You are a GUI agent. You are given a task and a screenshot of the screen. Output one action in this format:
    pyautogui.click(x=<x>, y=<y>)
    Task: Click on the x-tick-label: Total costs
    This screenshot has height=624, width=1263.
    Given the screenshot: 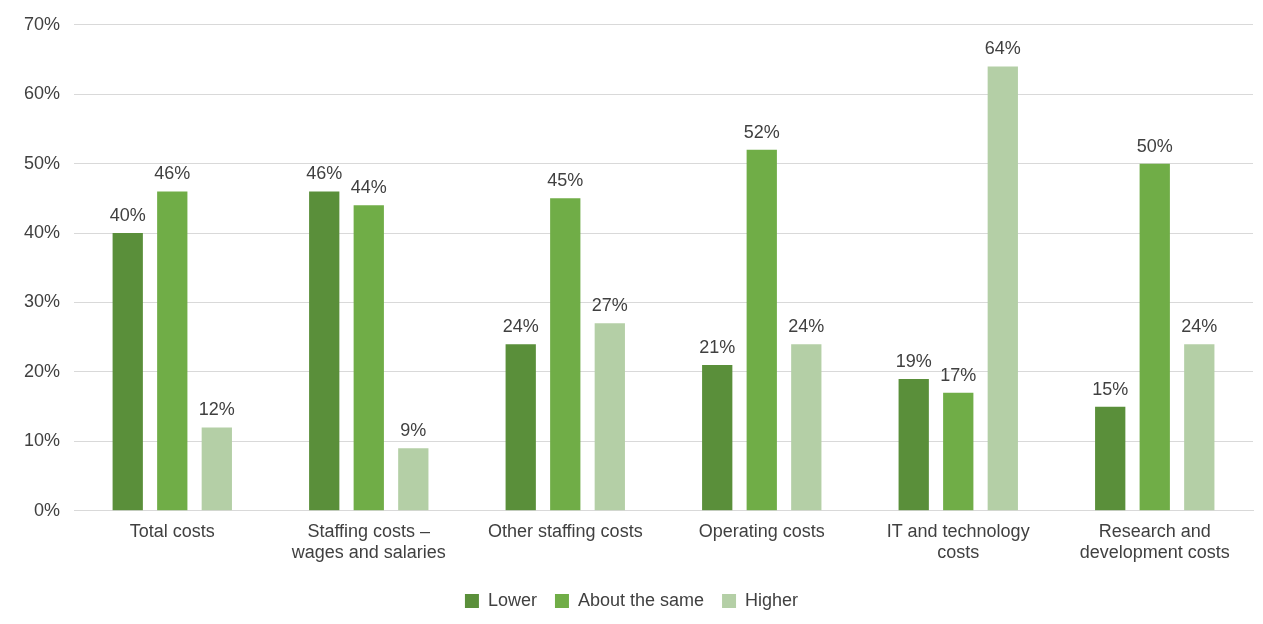 What is the action you would take?
    pyautogui.click(x=172, y=530)
    